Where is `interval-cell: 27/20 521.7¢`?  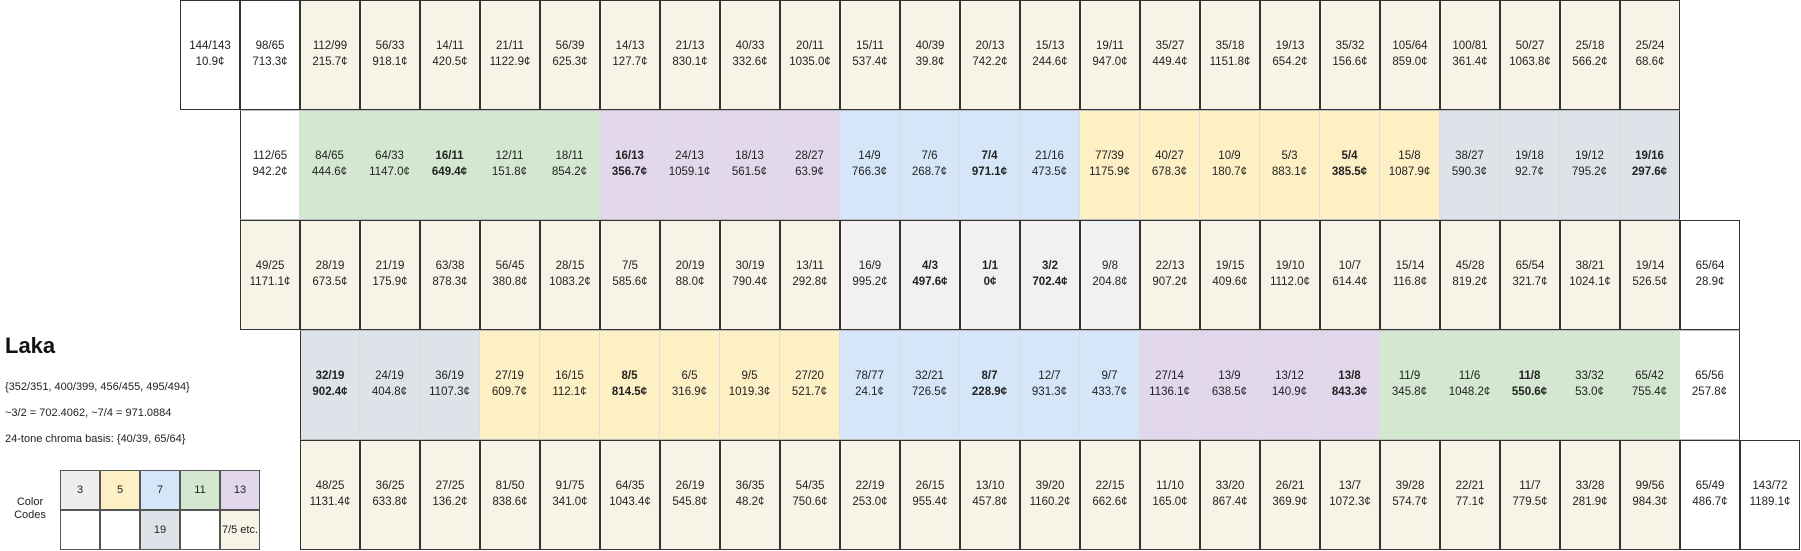
interval-cell: 27/20 521.7¢ is located at coordinates (810, 385).